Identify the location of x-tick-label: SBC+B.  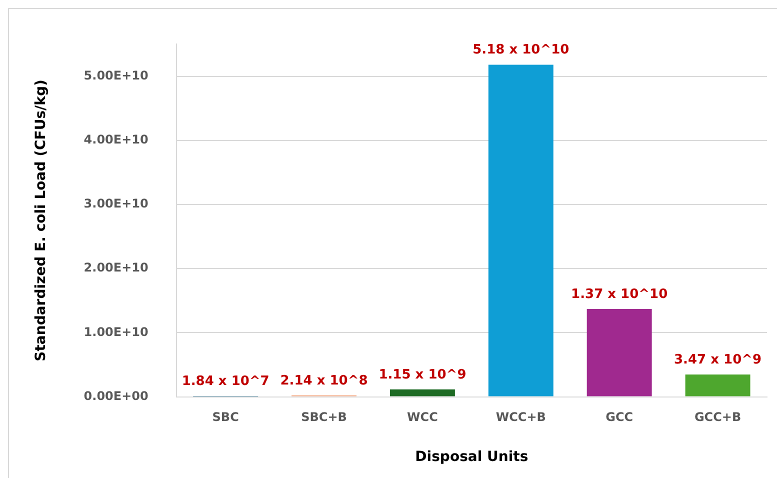
(324, 417).